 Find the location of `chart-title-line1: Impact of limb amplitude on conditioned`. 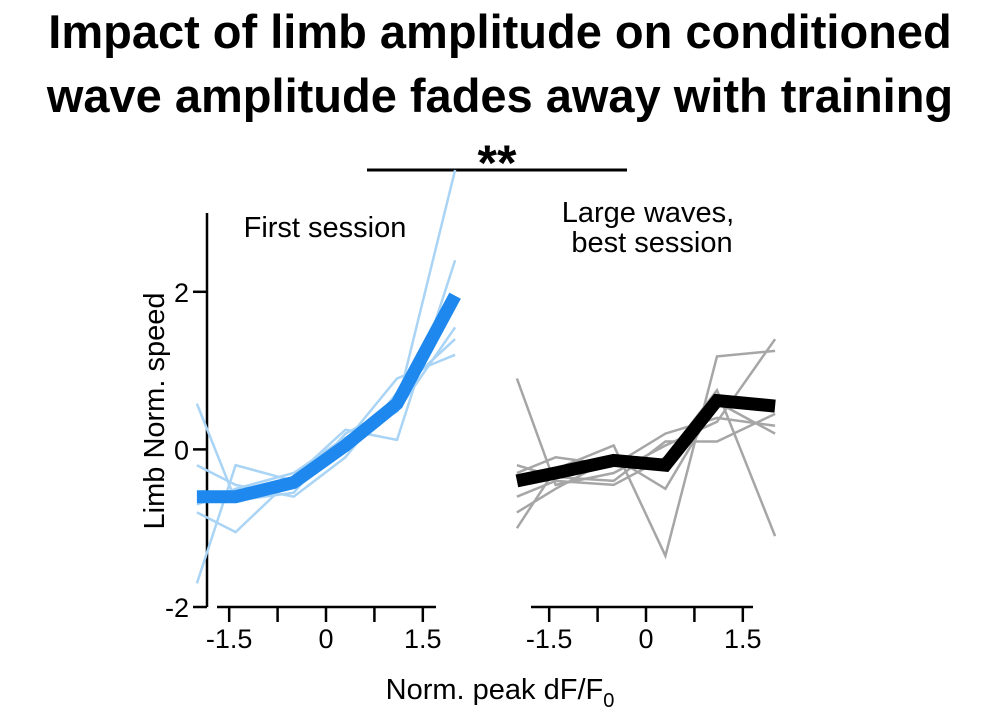

chart-title-line1: Impact of limb amplitude on conditioned is located at coordinates (499, 31).